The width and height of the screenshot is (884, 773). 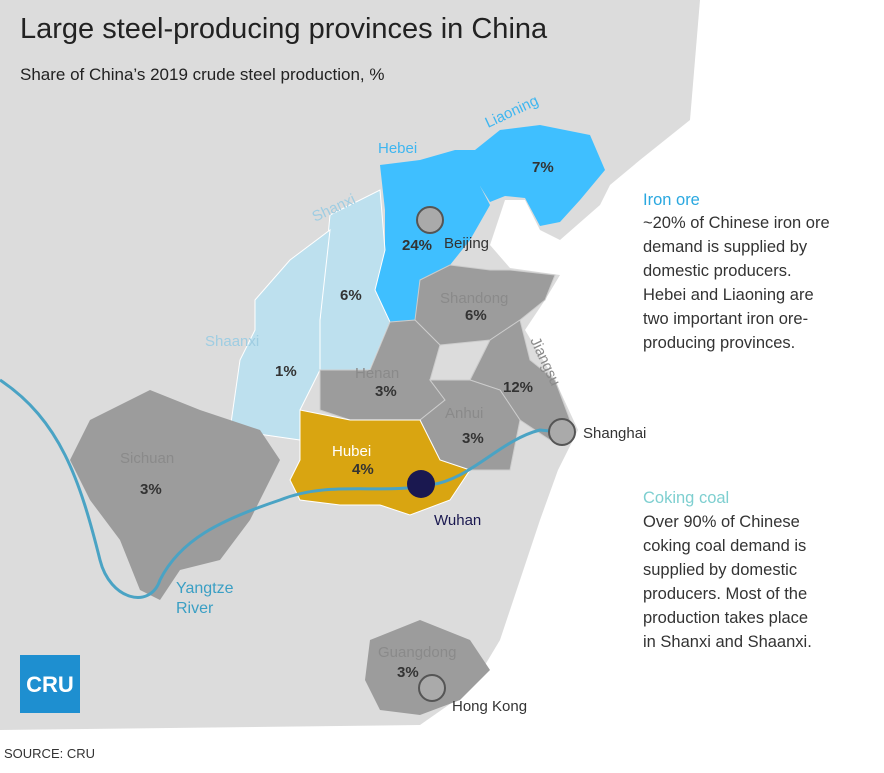 What do you see at coordinates (474, 298) in the screenshot?
I see `province-name: Shandong` at bounding box center [474, 298].